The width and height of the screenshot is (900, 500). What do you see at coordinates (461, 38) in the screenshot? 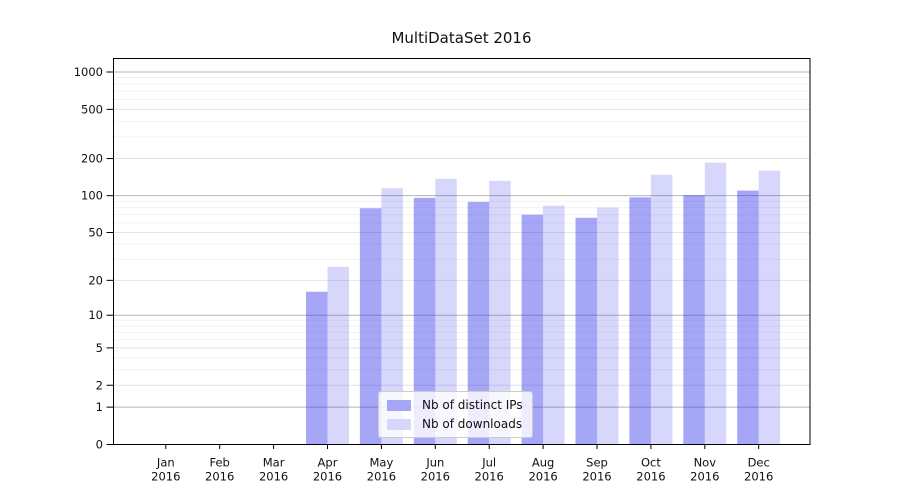
I see `chart-title: MultiDataSet 2016` at bounding box center [461, 38].